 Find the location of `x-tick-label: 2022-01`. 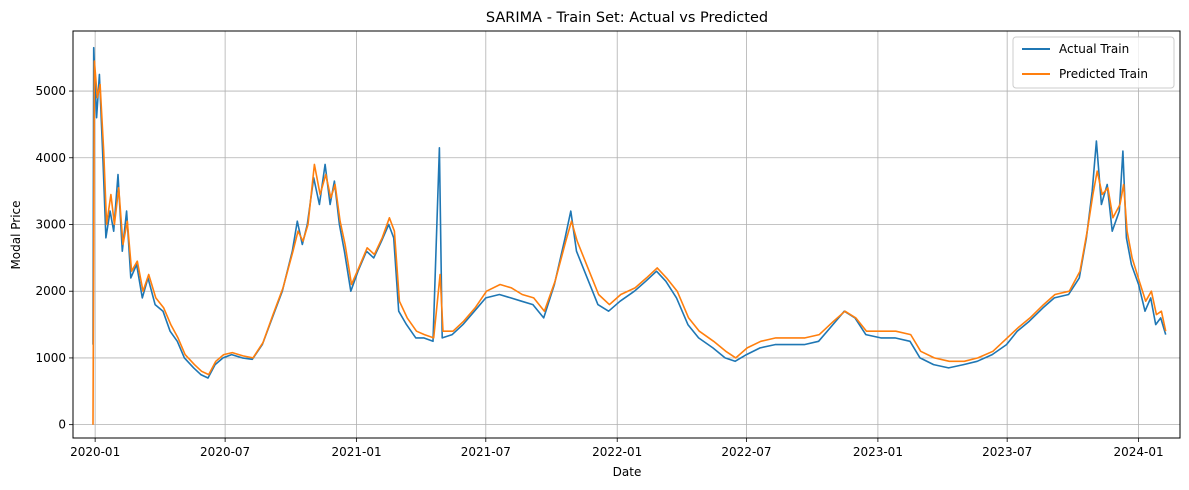

x-tick-label: 2022-01 is located at coordinates (617, 452).